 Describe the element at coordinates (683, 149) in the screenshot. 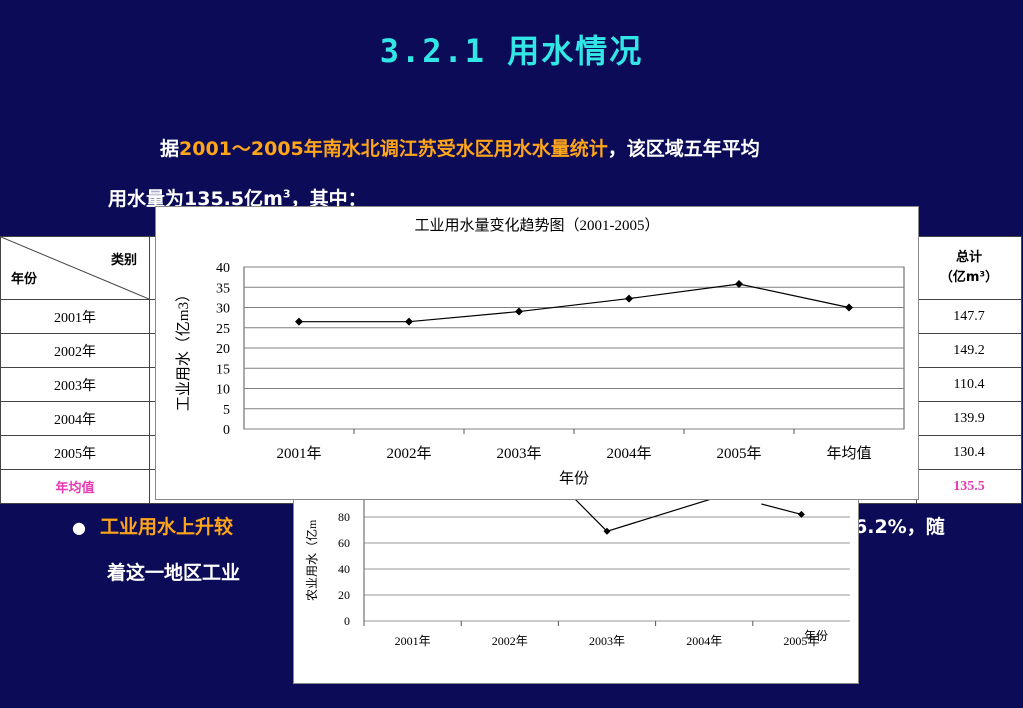

I see `para-line1-end: ，该区域五年平均` at that location.